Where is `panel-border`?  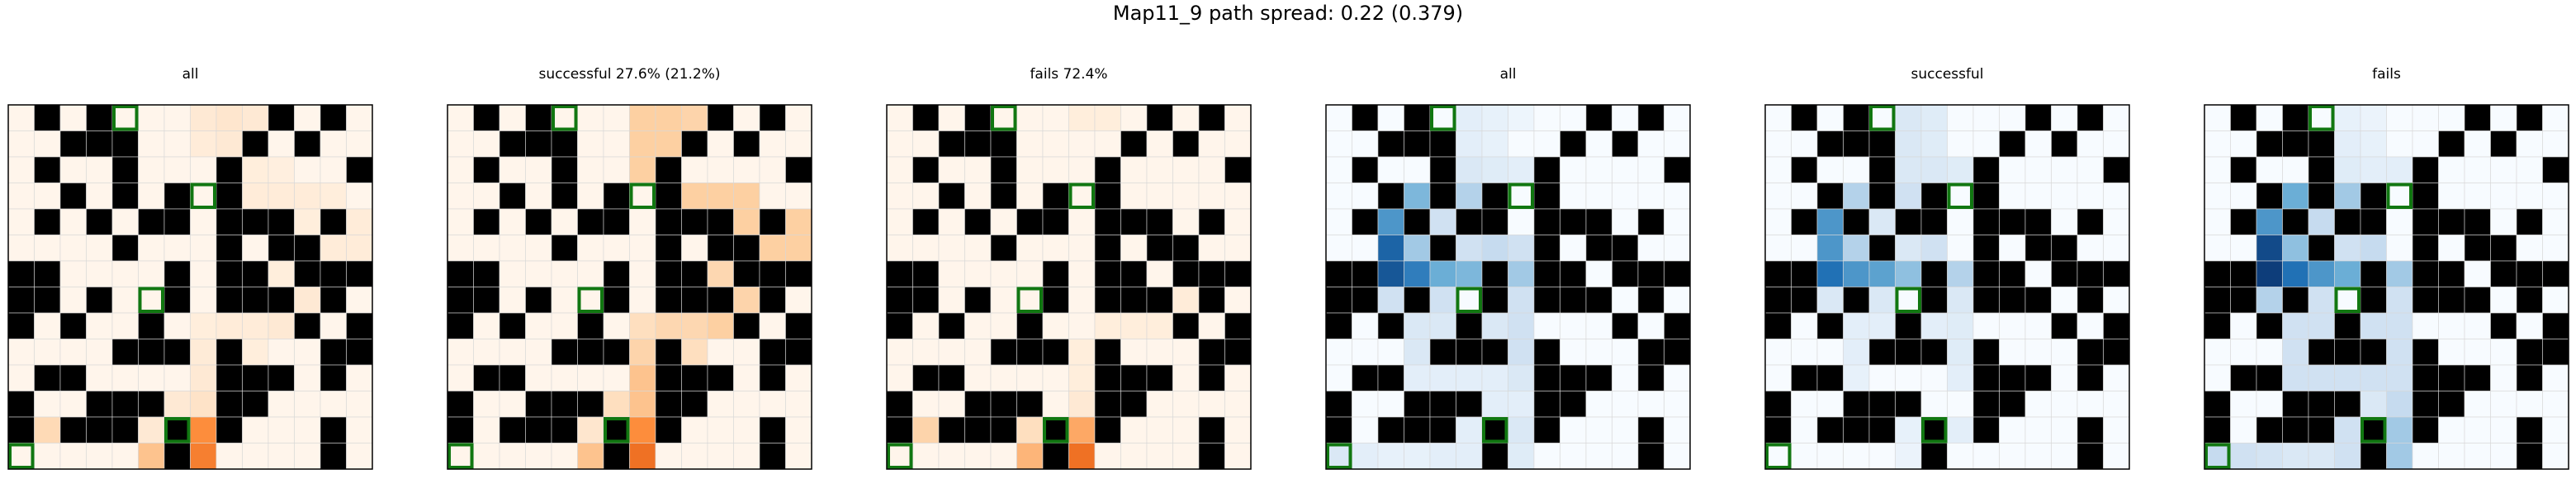
panel-border is located at coordinates (1947, 287).